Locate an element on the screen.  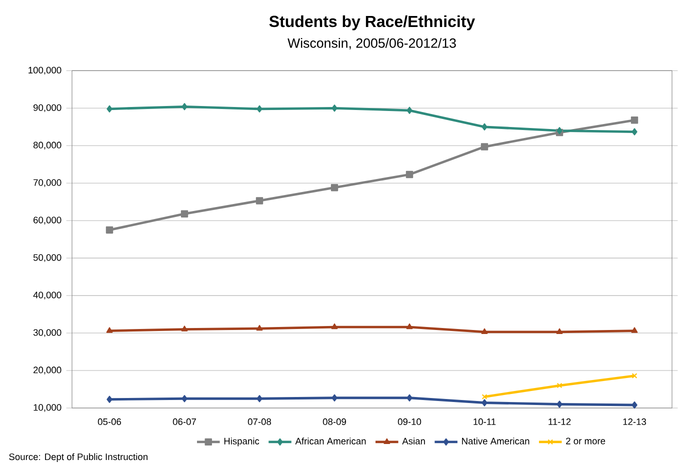
y-tick-label: 10,000 is located at coordinates (48, 408).